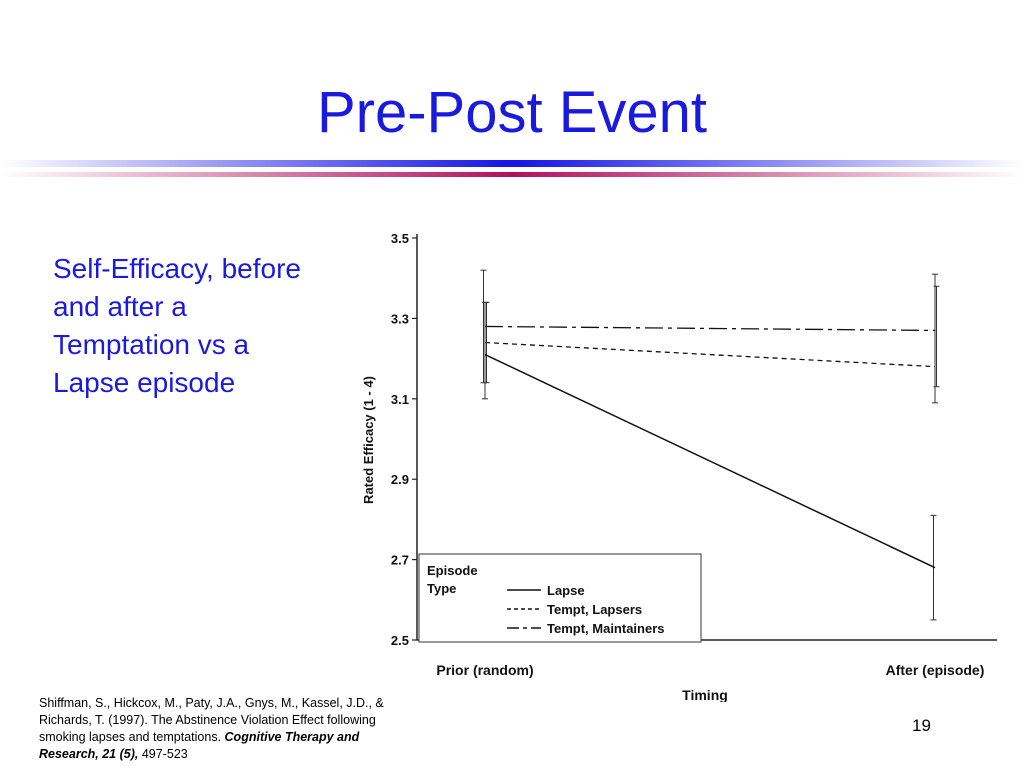  I want to click on series-line-tempt-lapsers, so click(710, 354).